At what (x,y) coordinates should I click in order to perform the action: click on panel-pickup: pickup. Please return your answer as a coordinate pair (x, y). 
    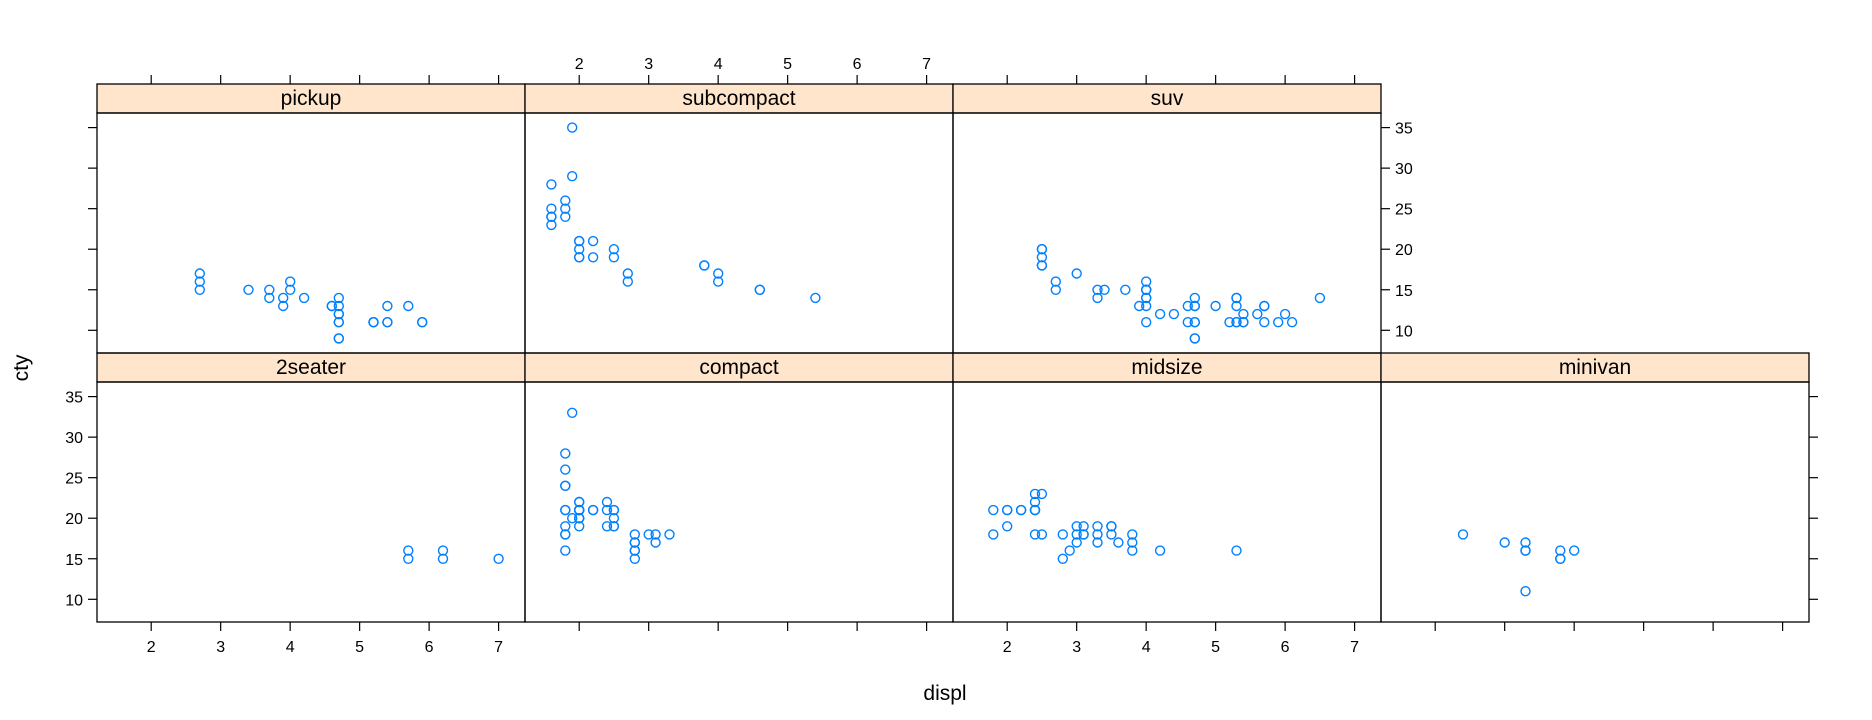
    Looking at the image, I should click on (311, 218).